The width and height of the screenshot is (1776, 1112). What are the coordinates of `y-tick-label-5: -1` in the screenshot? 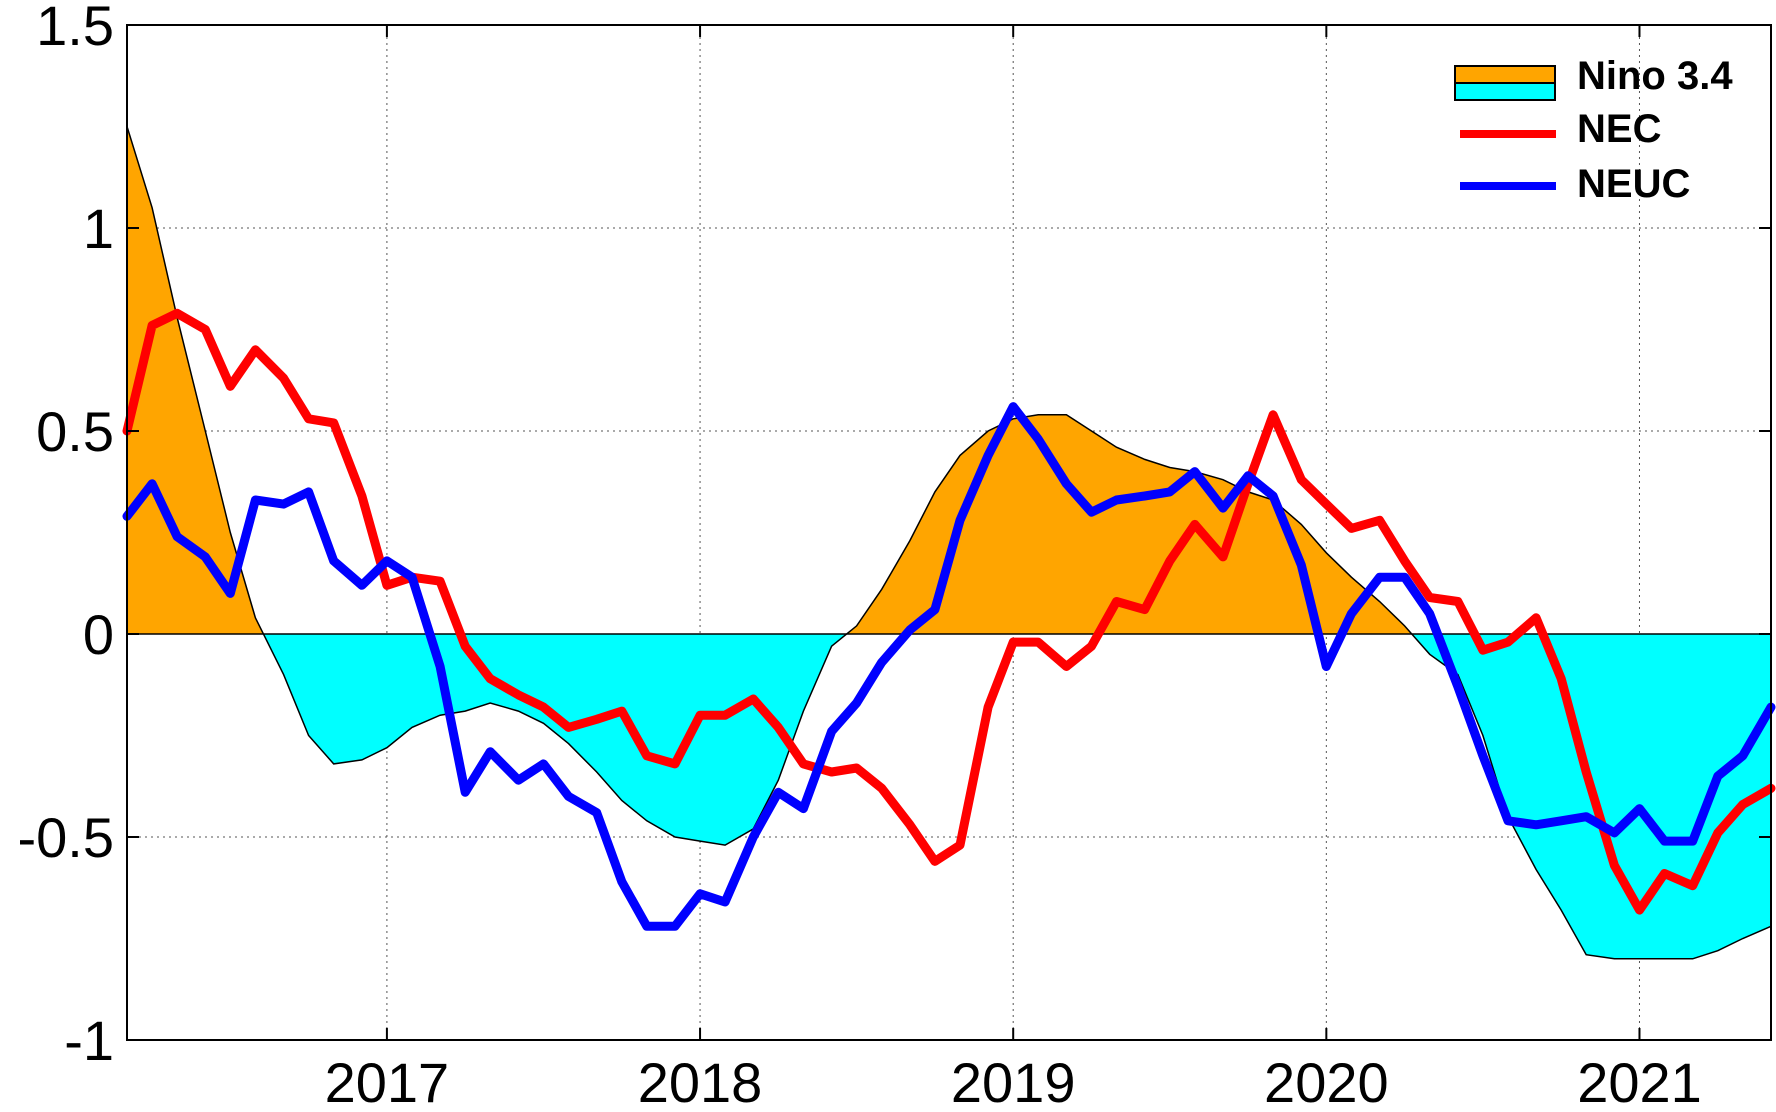 It's located at (89, 1040).